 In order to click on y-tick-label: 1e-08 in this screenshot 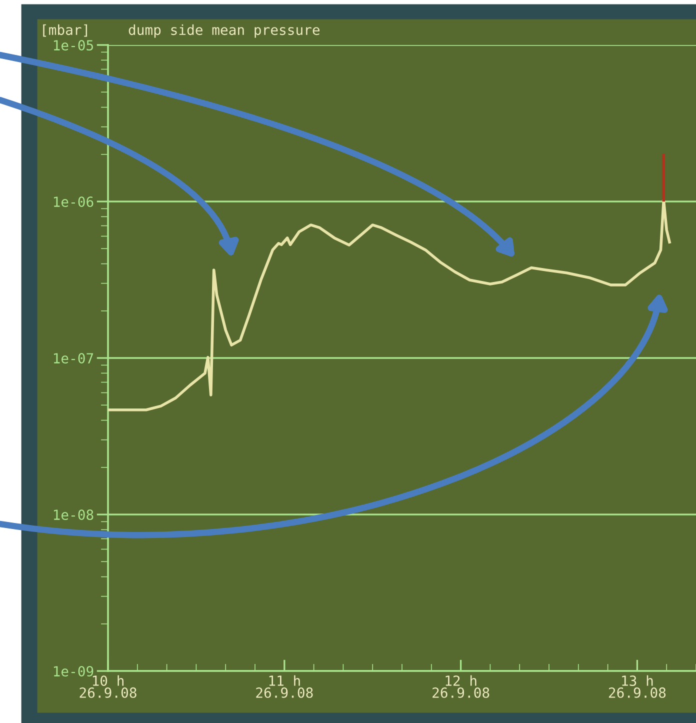, I will do `click(74, 515)`.